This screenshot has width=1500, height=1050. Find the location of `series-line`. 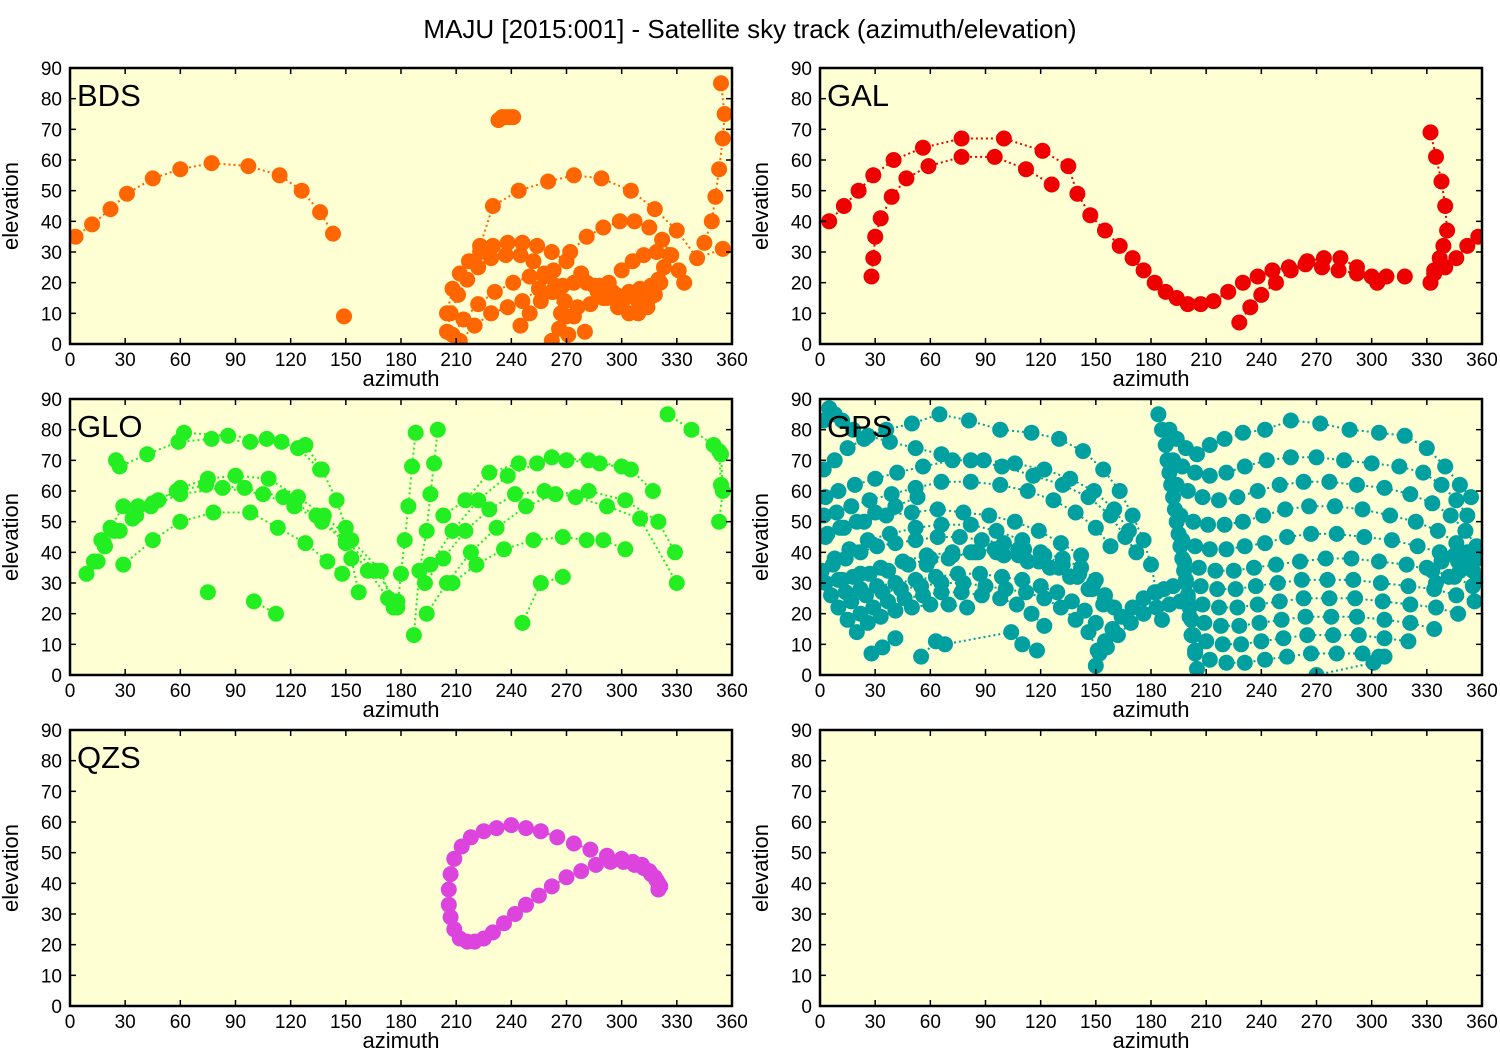

series-line is located at coordinates (252, 451).